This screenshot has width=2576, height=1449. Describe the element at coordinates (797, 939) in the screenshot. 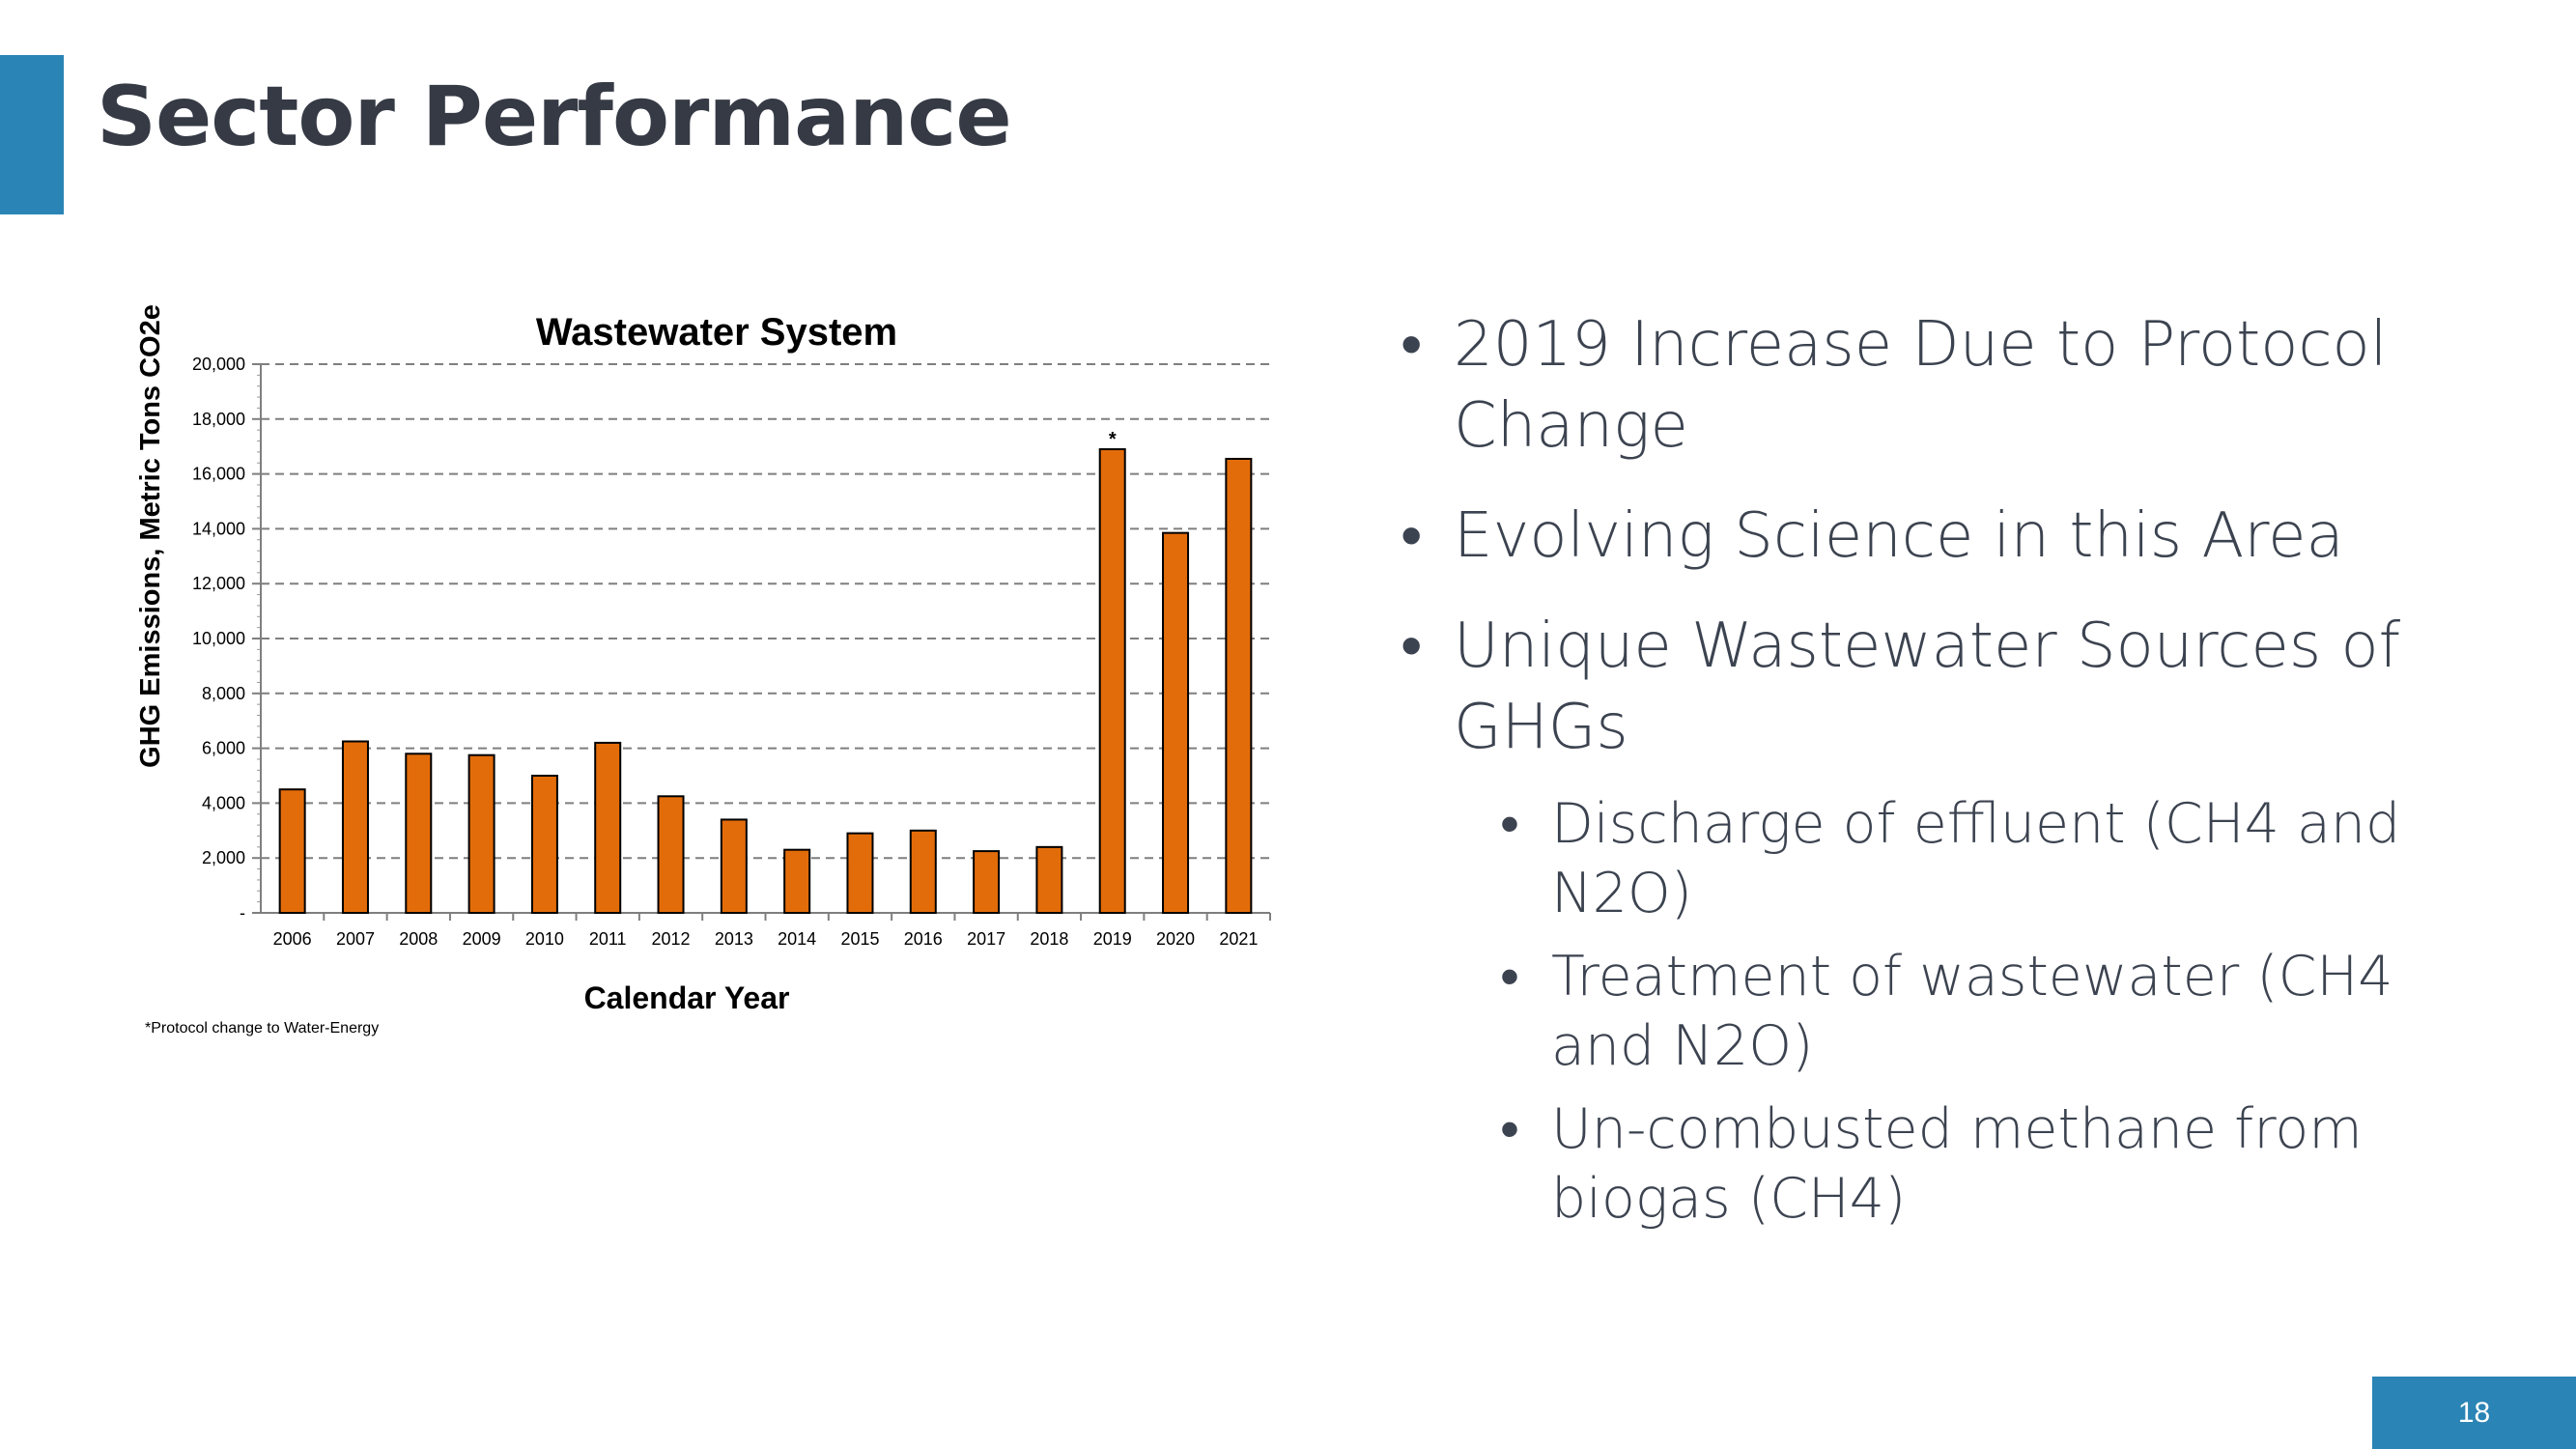

I see `x-tick-label: 2014` at that location.